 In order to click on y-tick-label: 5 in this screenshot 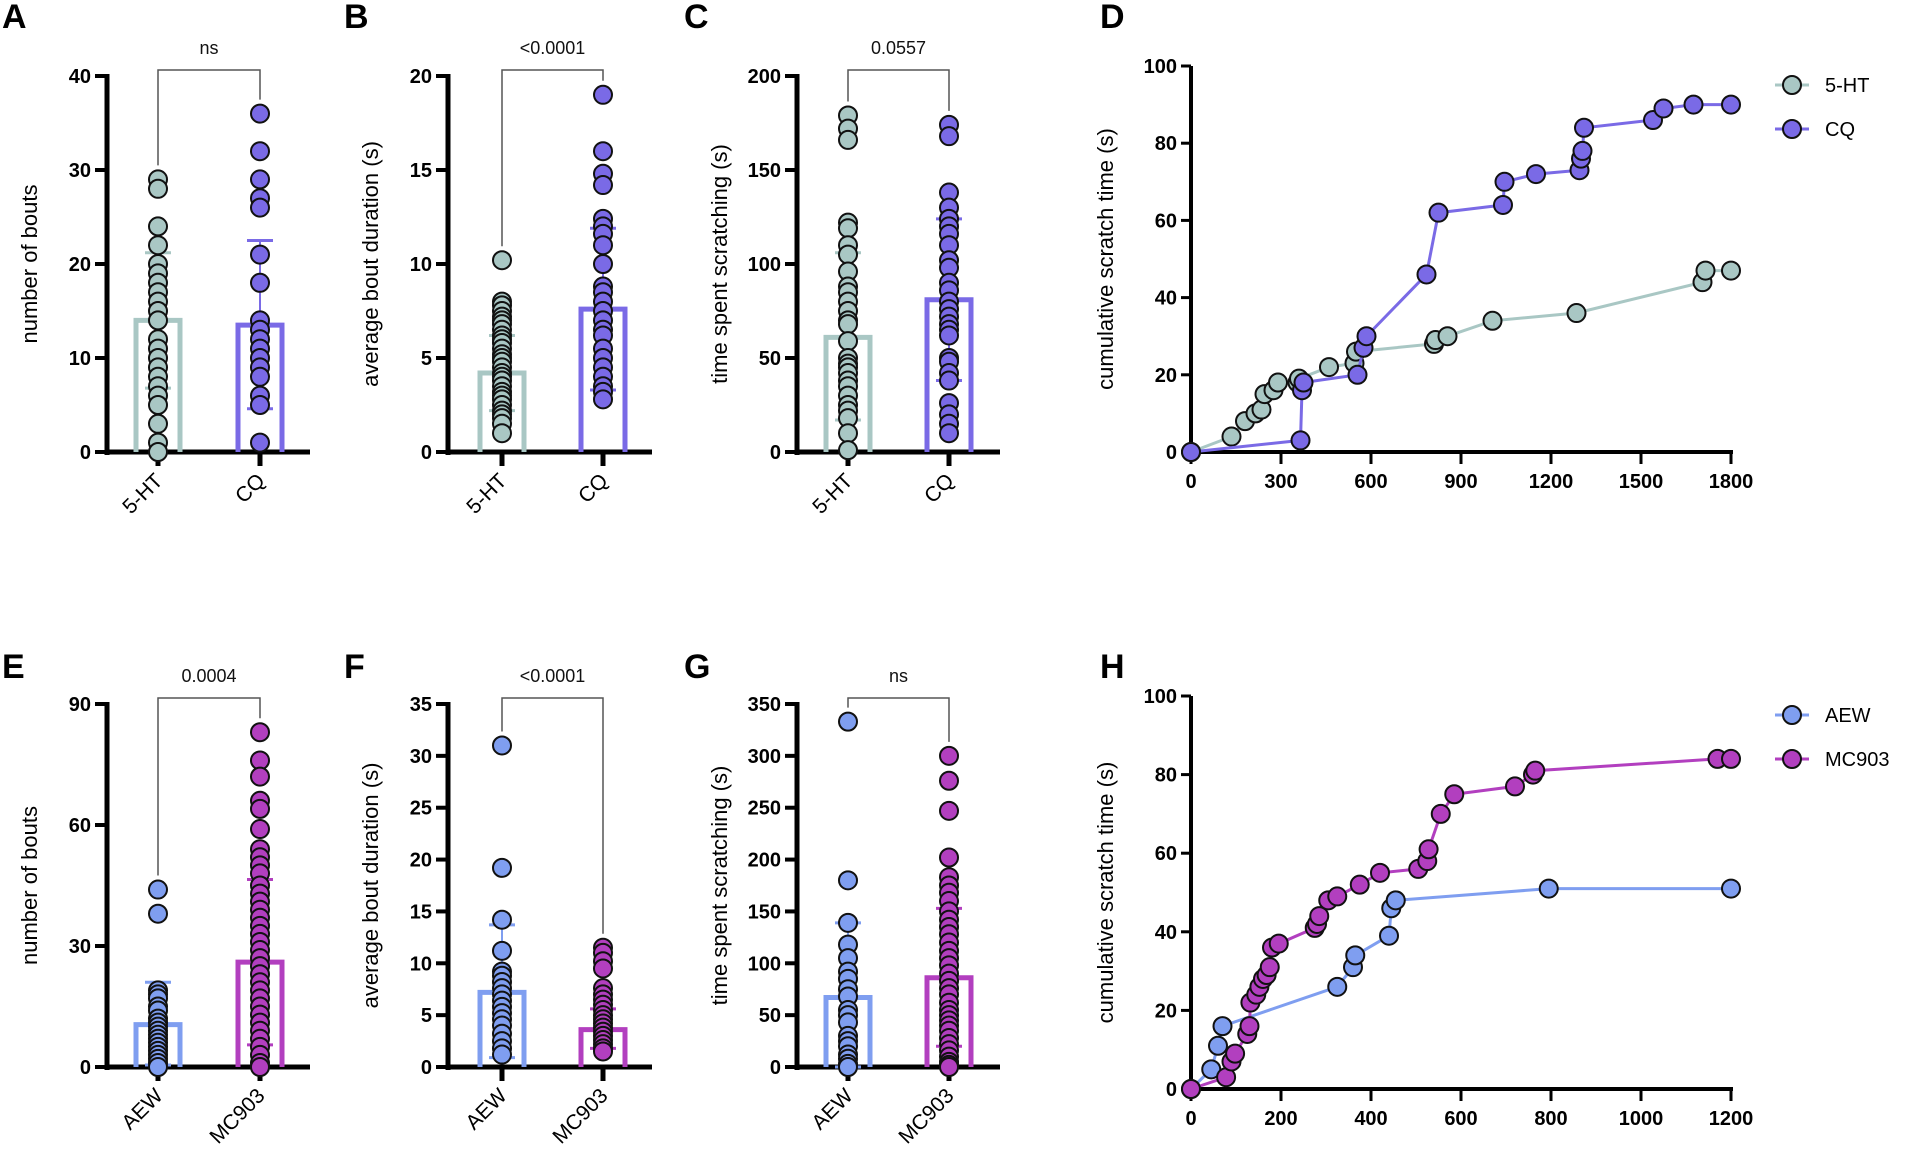, I will do `click(426, 1016)`.